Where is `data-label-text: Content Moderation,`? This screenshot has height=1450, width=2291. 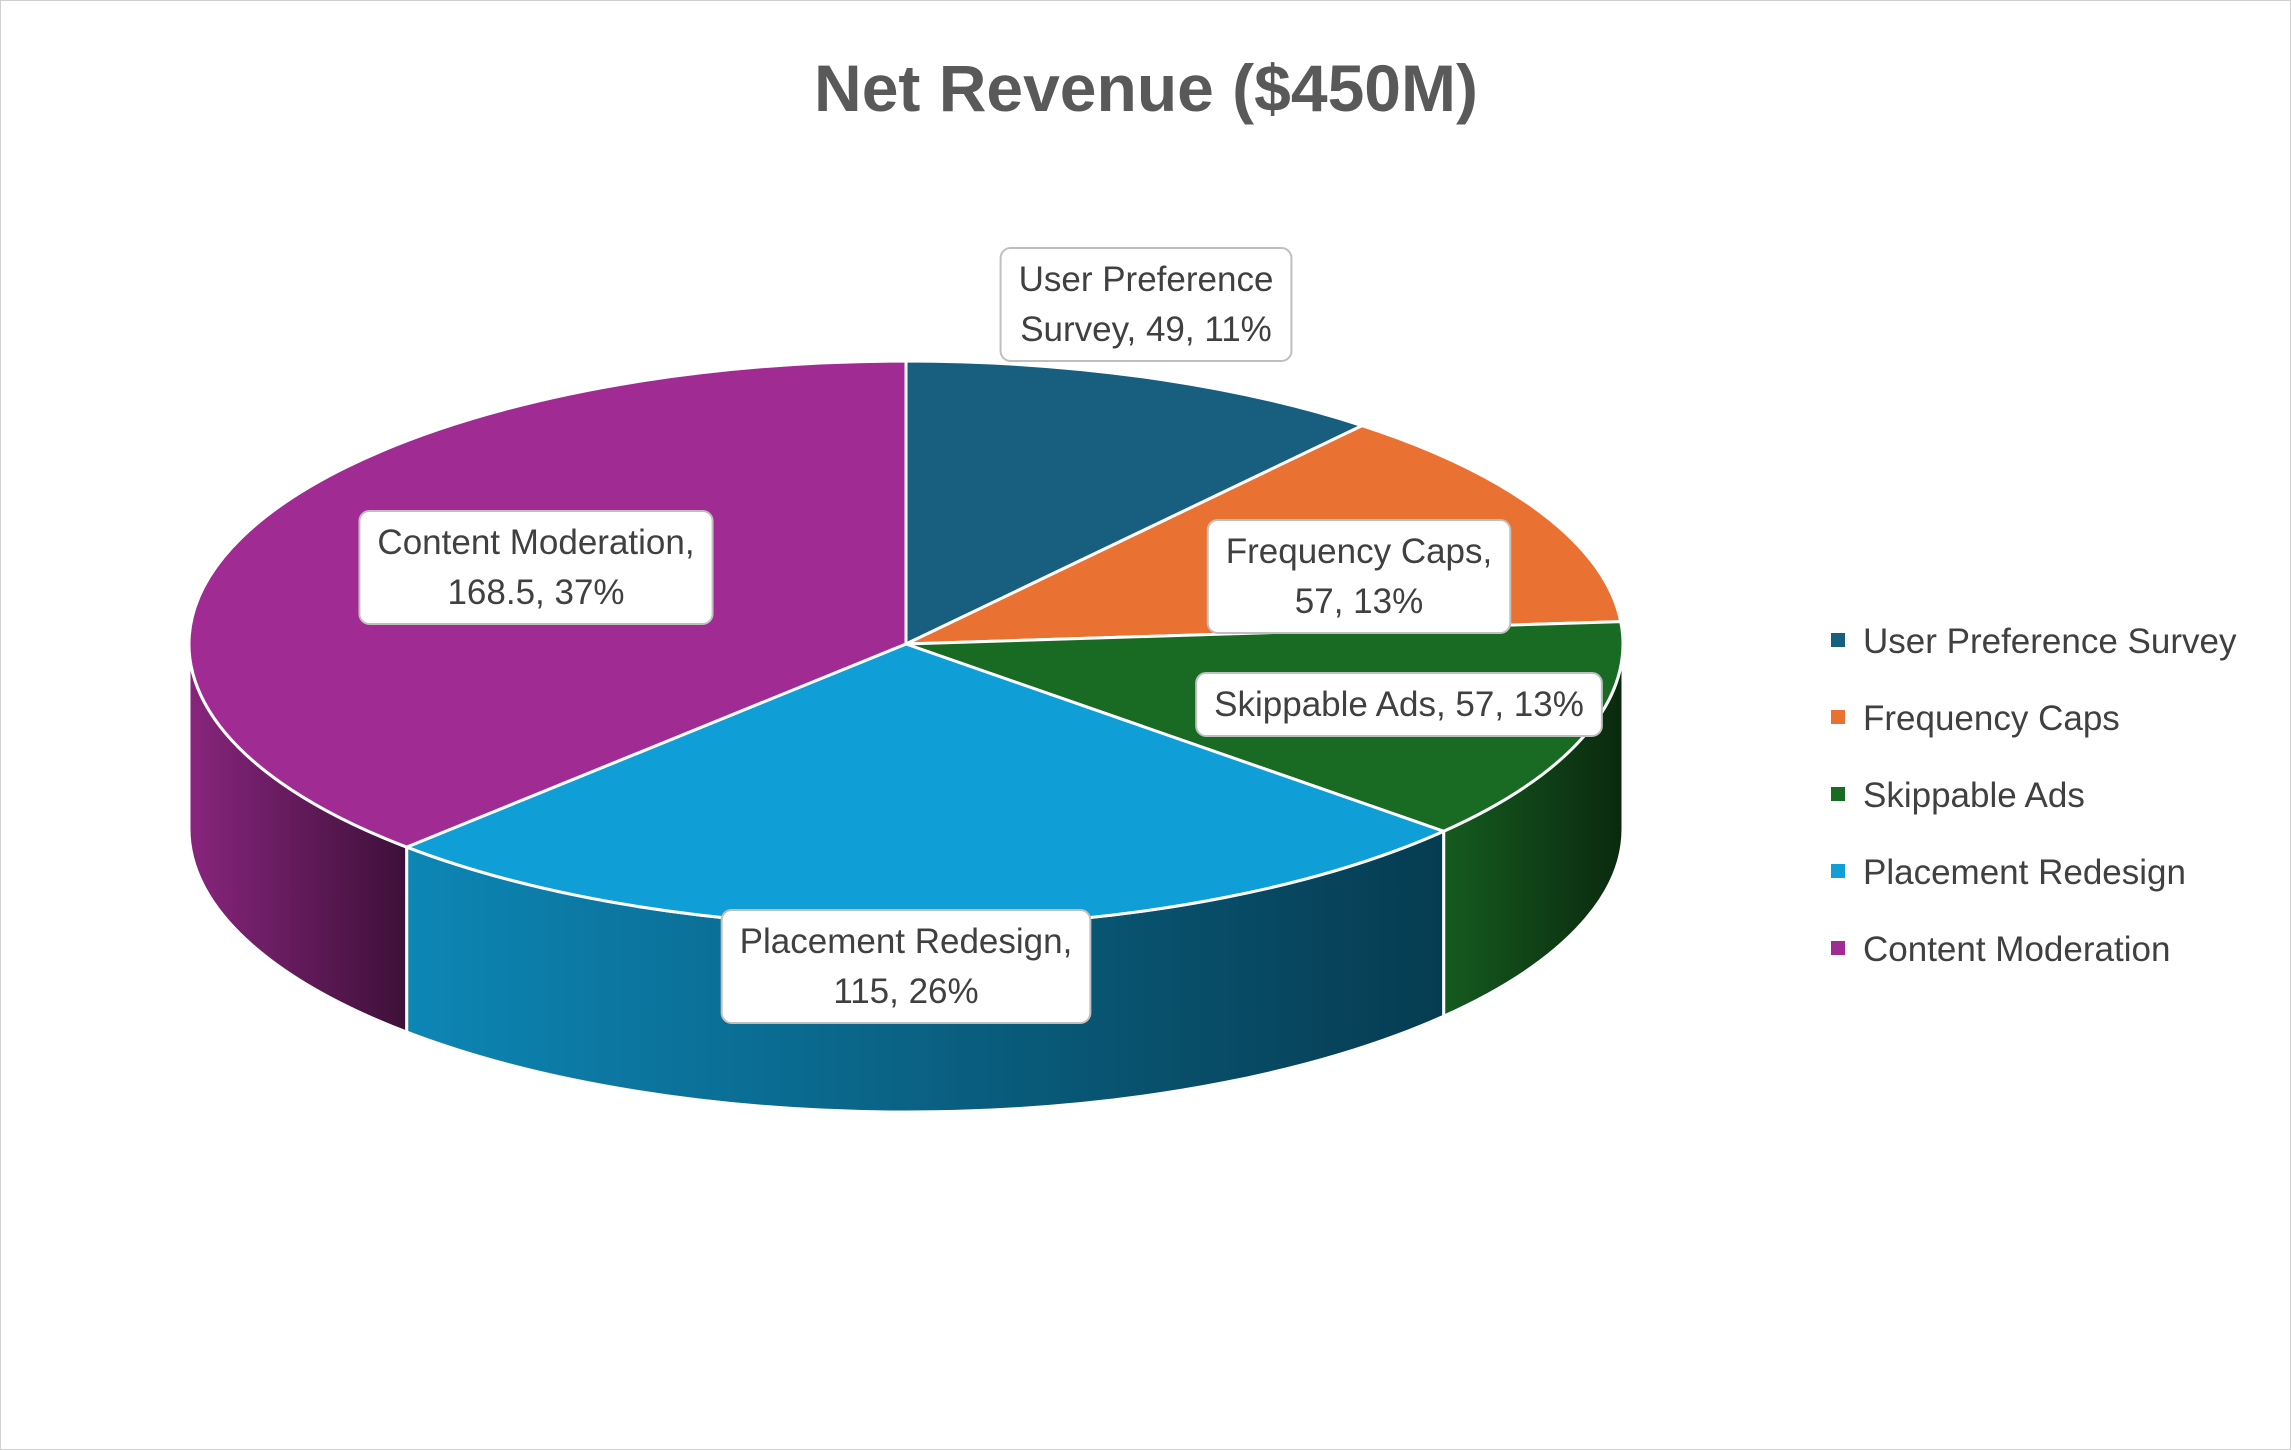
data-label-text: Content Moderation, is located at coordinates (535, 542).